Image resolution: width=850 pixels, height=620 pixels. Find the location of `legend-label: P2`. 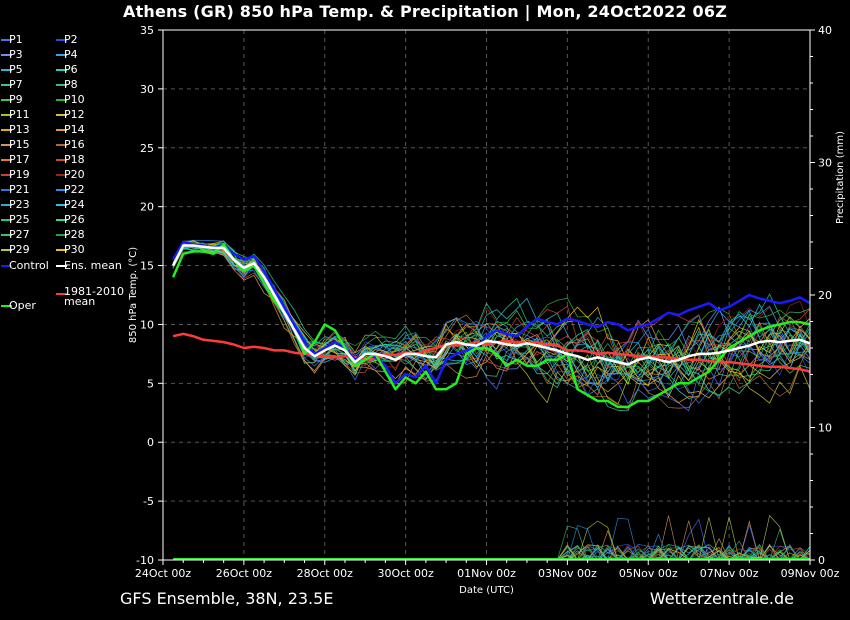

legend-label: P2 is located at coordinates (71, 39).